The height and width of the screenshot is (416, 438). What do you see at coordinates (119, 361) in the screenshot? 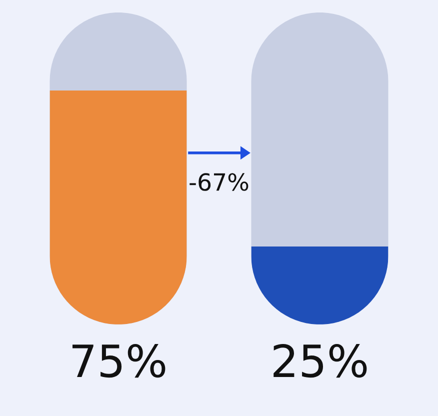
I see `data-label: 75%` at bounding box center [119, 361].